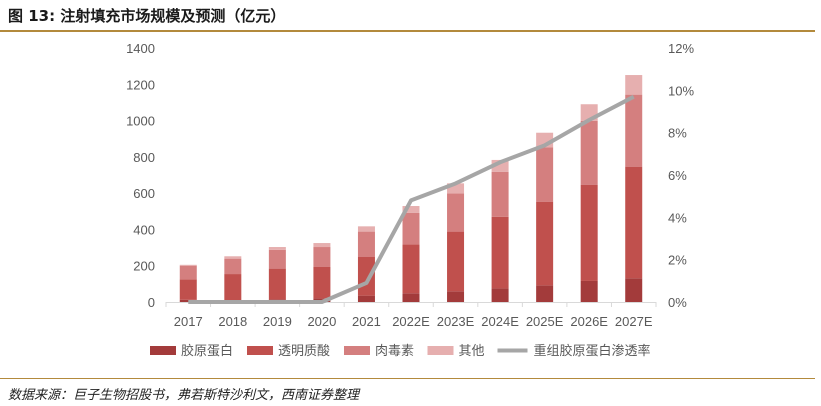 Image resolution: width=821 pixels, height=406 pixels. What do you see at coordinates (500, 165) in the screenshot?
I see `bar-4-2024E` at bounding box center [500, 165].